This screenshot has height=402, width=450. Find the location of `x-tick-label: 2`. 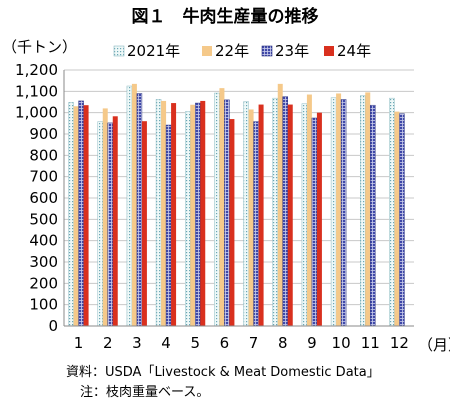

x-tick-label: 2 is located at coordinates (108, 343).